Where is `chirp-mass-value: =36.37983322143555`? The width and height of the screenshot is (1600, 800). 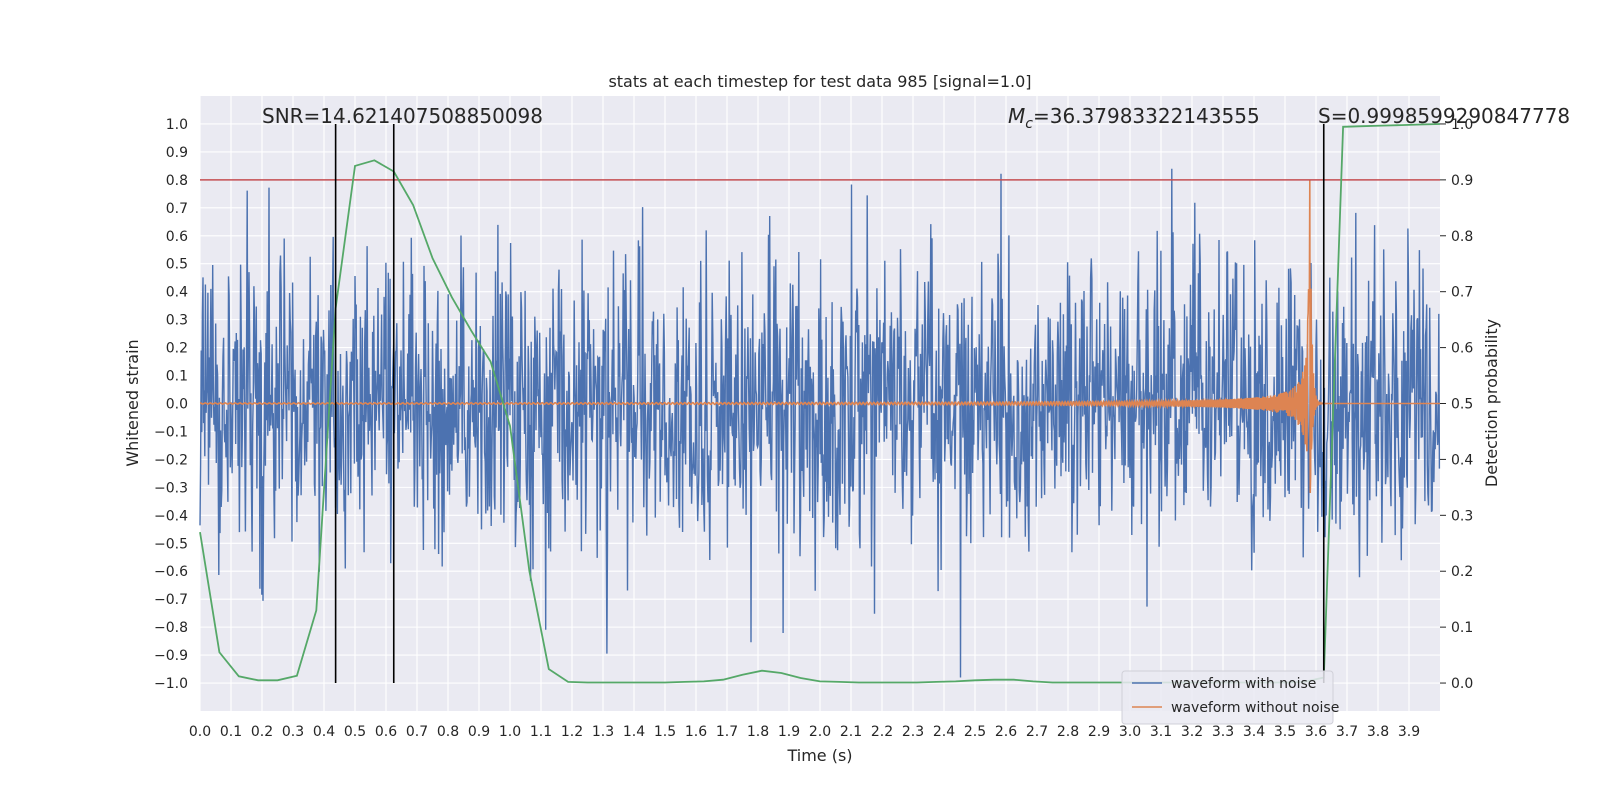
chirp-mass-value: =36.37983322143555 is located at coordinates (1146, 116).